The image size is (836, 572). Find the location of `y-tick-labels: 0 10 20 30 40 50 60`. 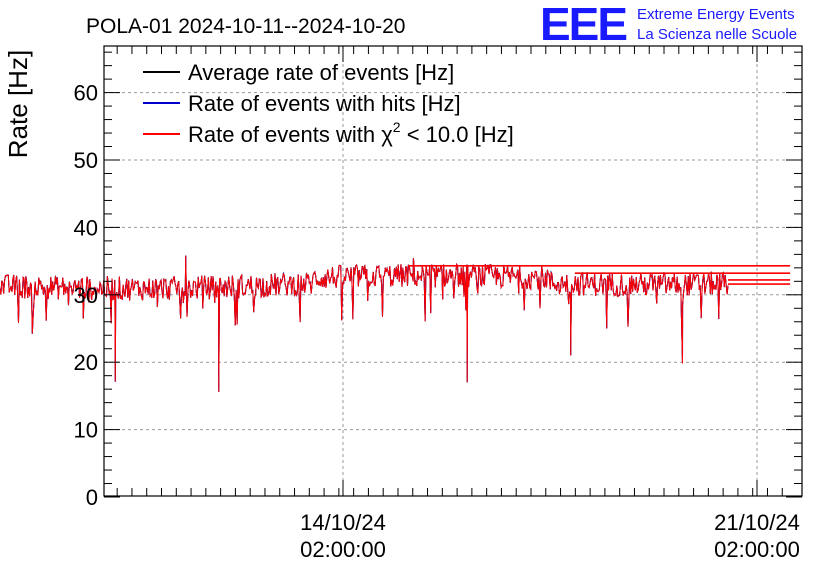

y-tick-labels: 0 10 20 30 40 50 60 is located at coordinates (86, 295).